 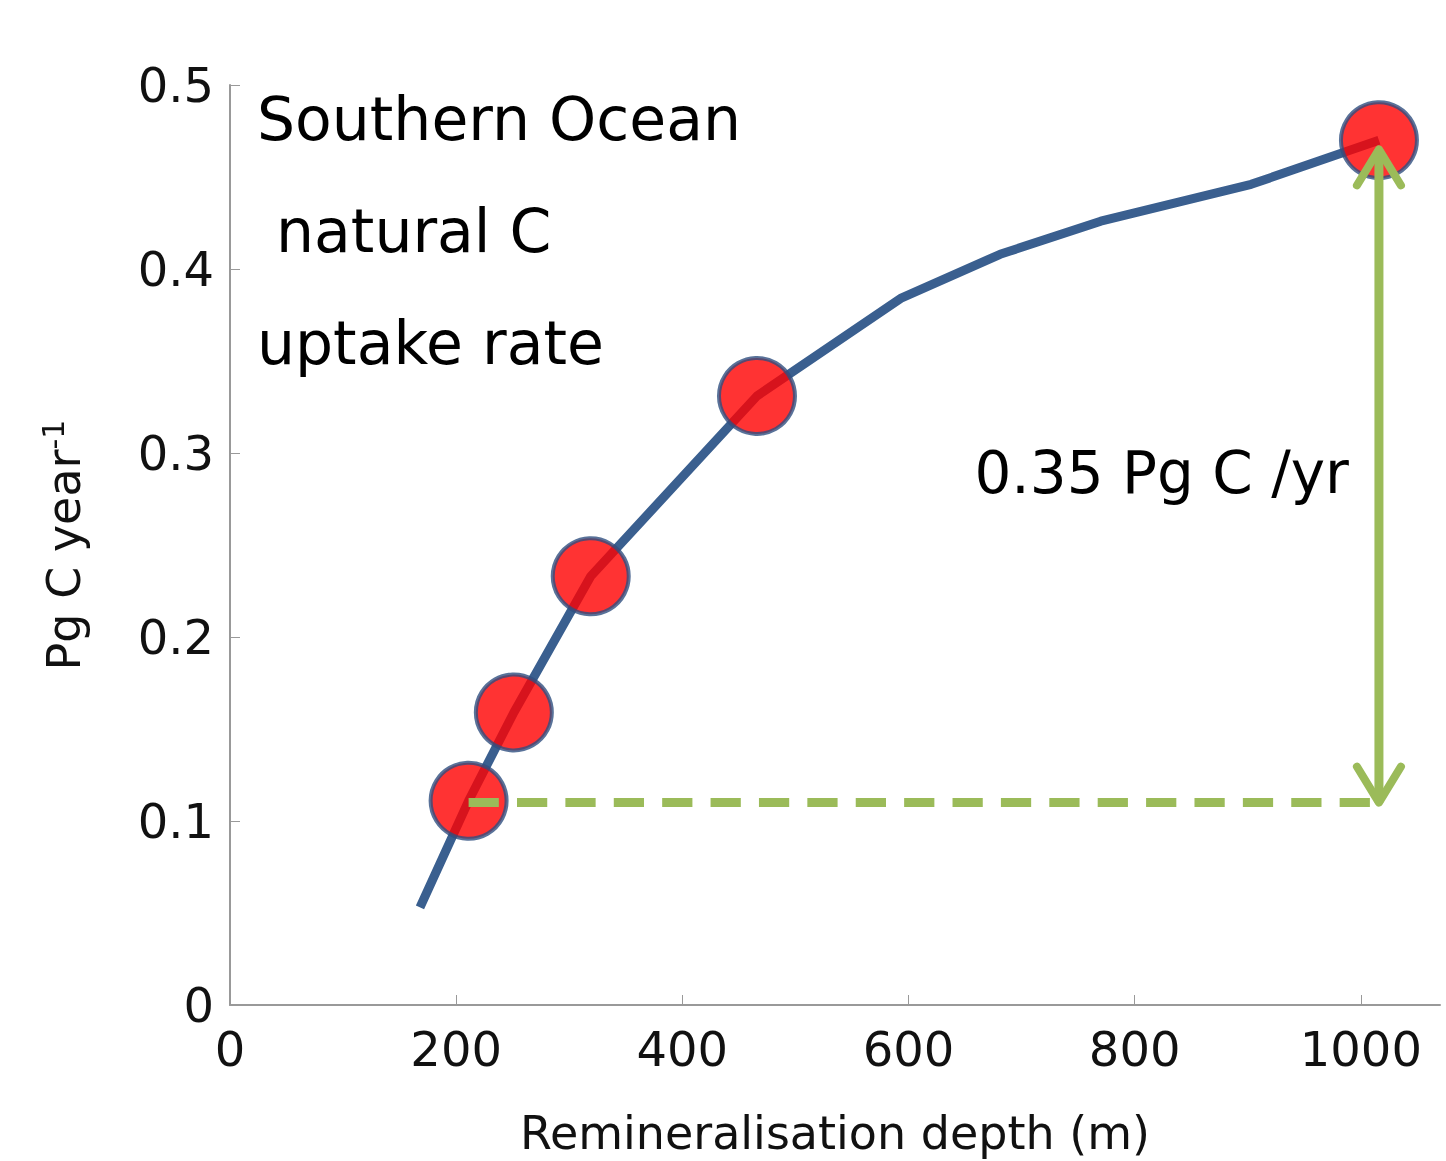 What do you see at coordinates (175, 637) in the screenshot?
I see `y-tick-label: 0.2` at bounding box center [175, 637].